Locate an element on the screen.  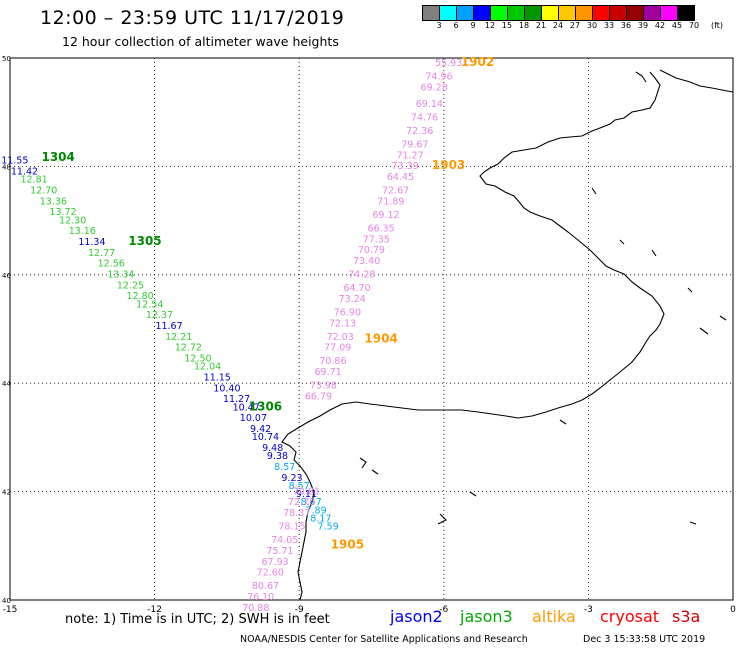
wave-height-value: 13.72 is located at coordinates (62, 212).